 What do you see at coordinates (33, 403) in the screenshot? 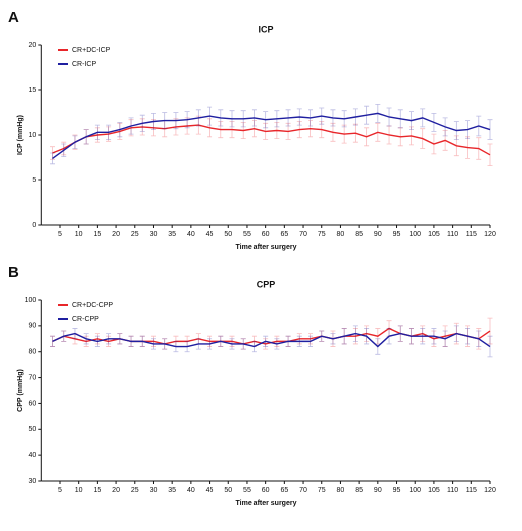
I see `y-tick-label: 60` at bounding box center [33, 403].